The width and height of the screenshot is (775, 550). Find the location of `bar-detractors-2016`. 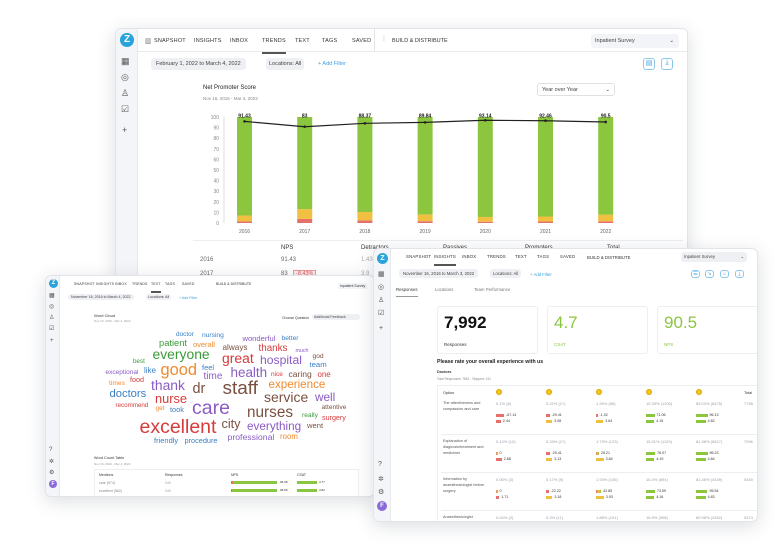

bar-detractors-2016 is located at coordinates (244, 222).